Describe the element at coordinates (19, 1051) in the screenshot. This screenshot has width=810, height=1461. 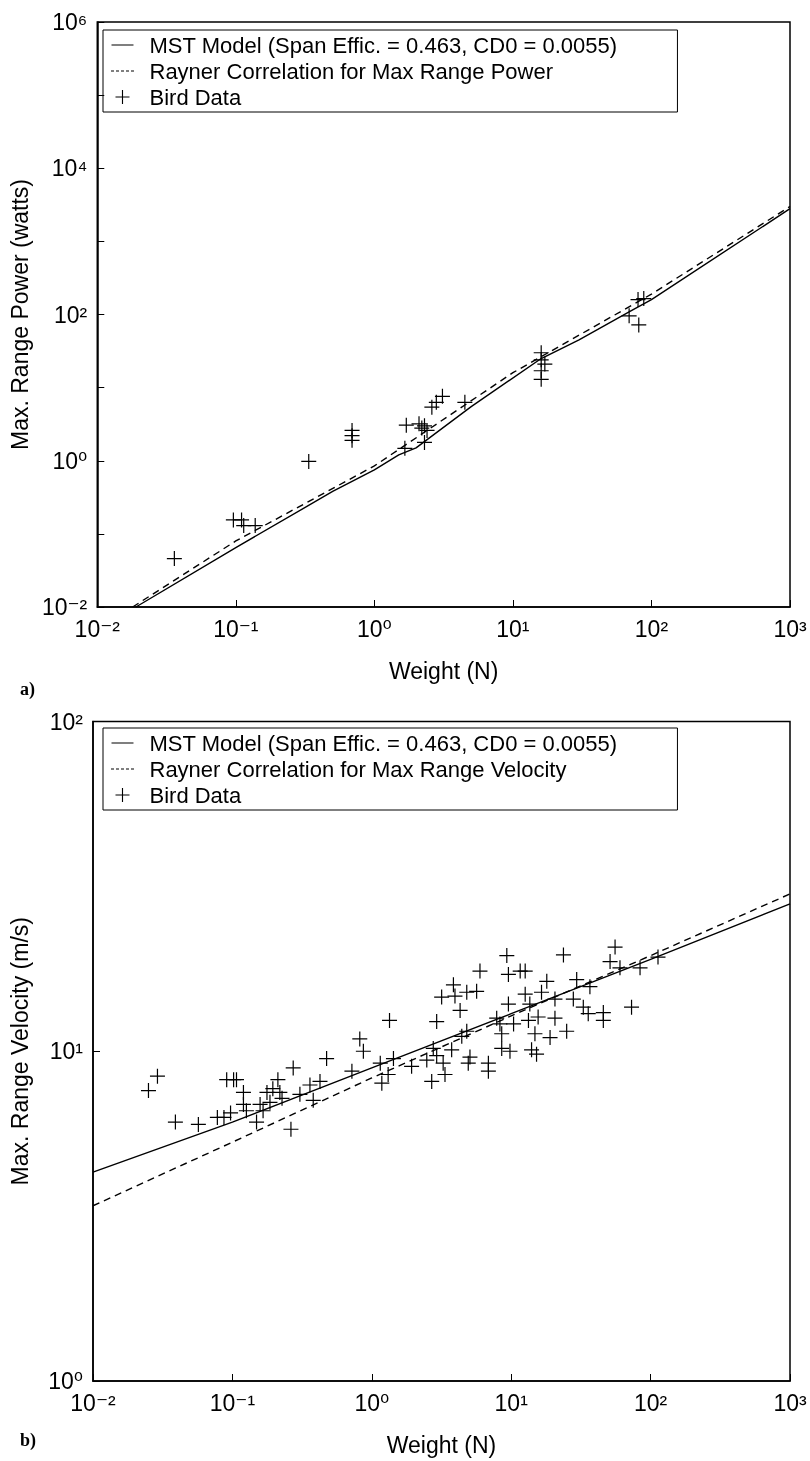
I see `y-axis-title: Max. Range Velocity (m/s)` at that location.